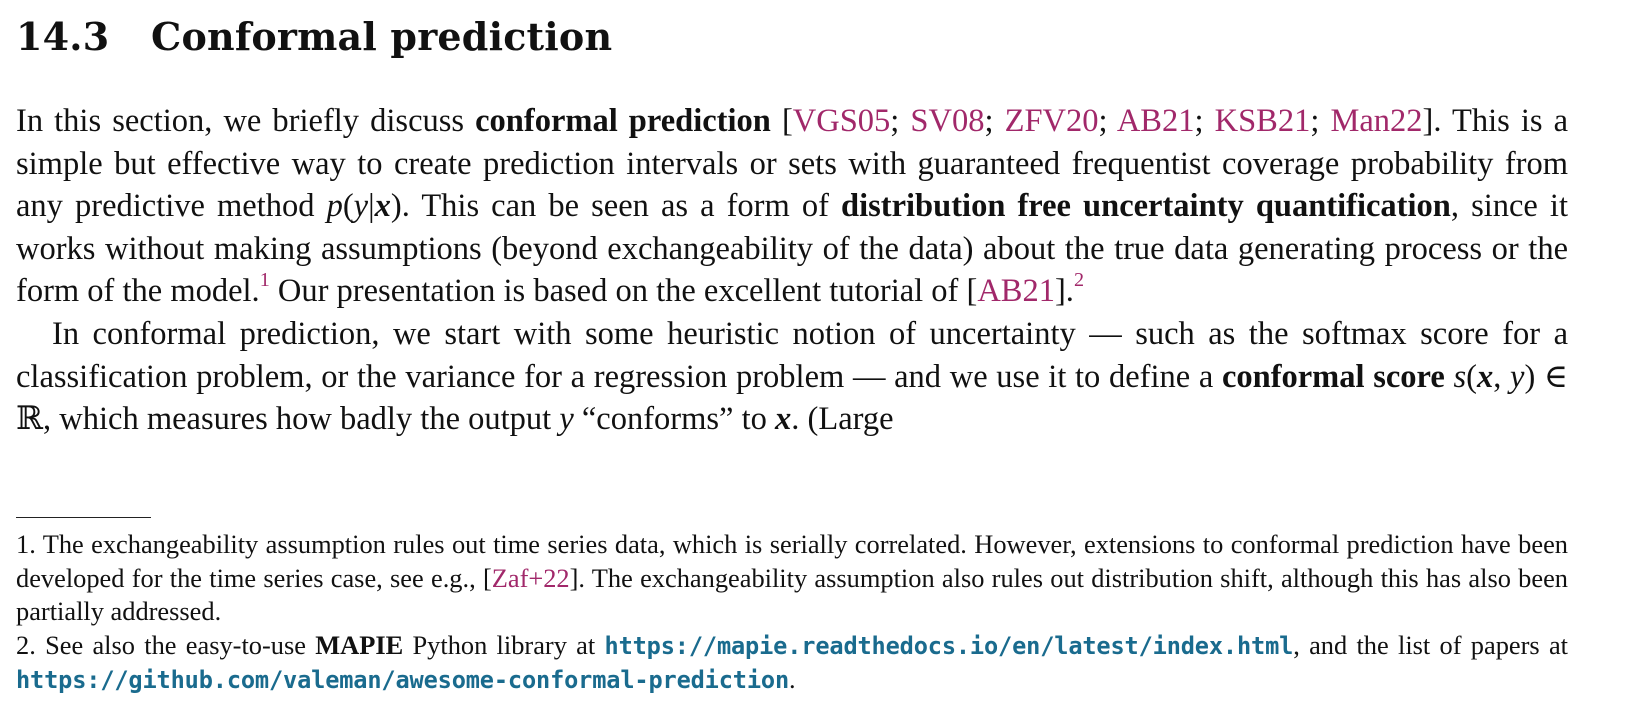  I want to click on term-conformal-prediction: conformal prediction, so click(623, 121).